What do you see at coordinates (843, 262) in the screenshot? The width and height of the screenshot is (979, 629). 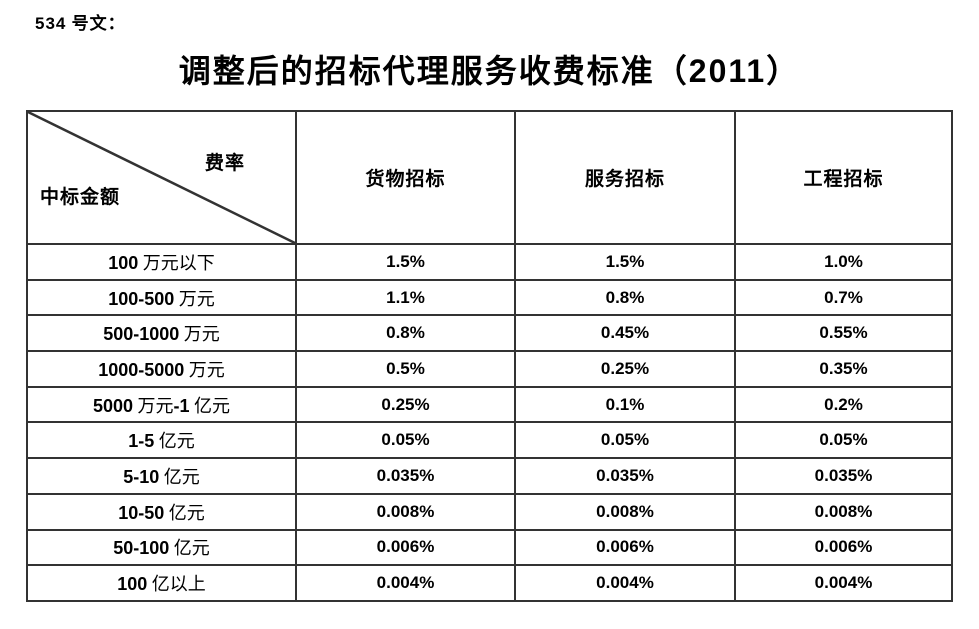 I see `rate-value-cell: 1.0%` at bounding box center [843, 262].